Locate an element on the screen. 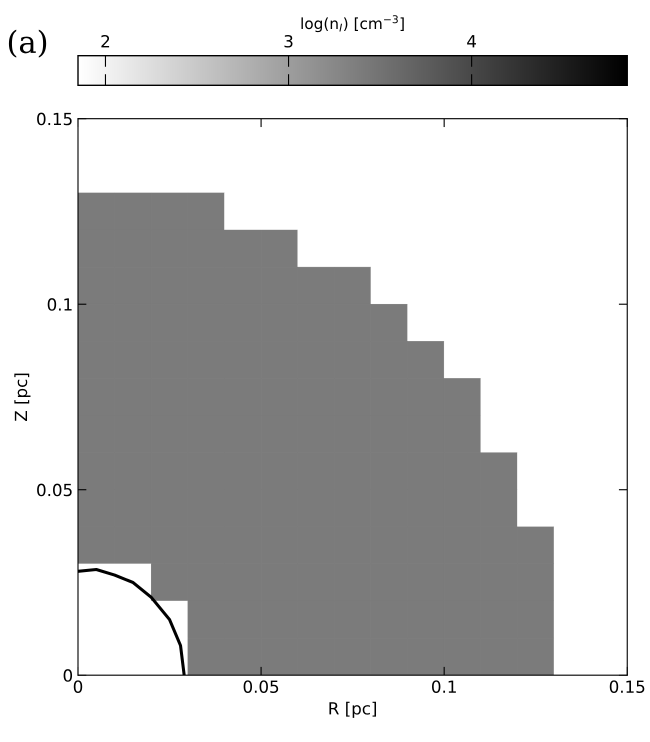  y-tick-label: 0.05 is located at coordinates (54, 490).